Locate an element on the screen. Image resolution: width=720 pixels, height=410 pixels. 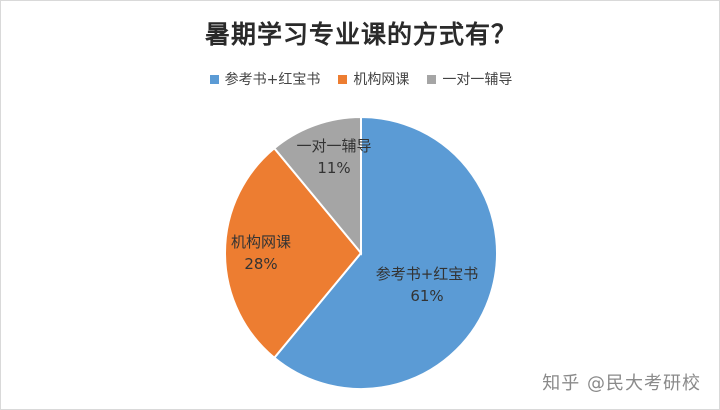
watermark: 知乎 @民大考研校 is located at coordinates (621, 383).